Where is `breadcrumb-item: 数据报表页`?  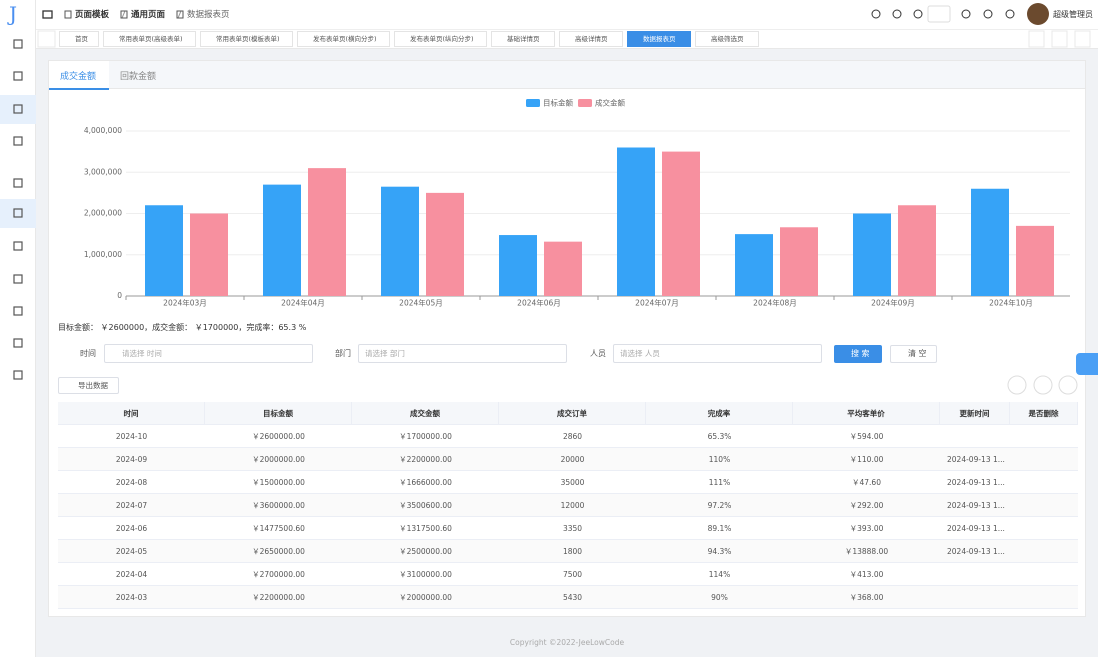
breadcrumb-item: 数据报表页 is located at coordinates (208, 15).